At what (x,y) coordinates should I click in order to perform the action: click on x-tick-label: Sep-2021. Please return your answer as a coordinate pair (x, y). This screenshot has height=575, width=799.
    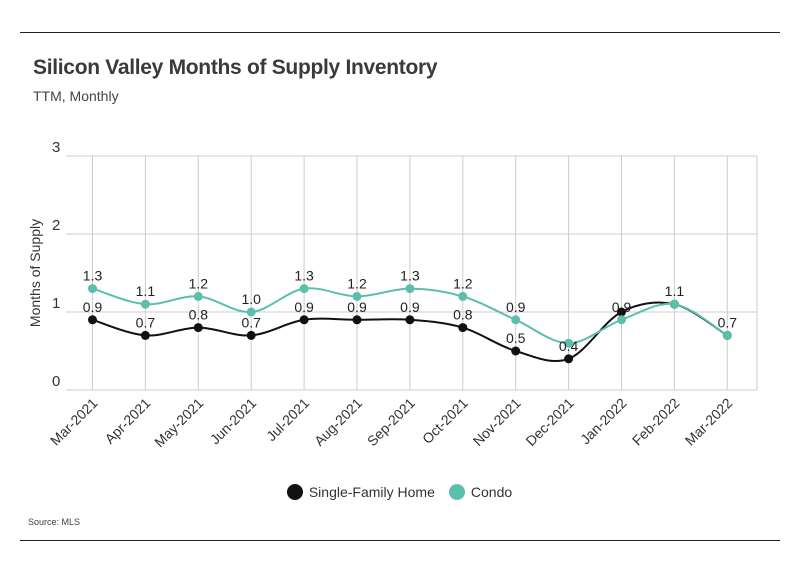
    Looking at the image, I should click on (391, 422).